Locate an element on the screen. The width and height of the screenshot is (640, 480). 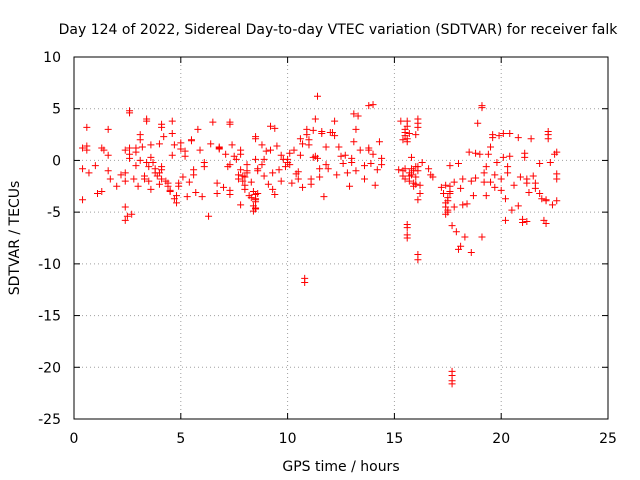
y-tick-labels: -25 -20 -15 -10 -5 0 5 10 is located at coordinates (49, 239).